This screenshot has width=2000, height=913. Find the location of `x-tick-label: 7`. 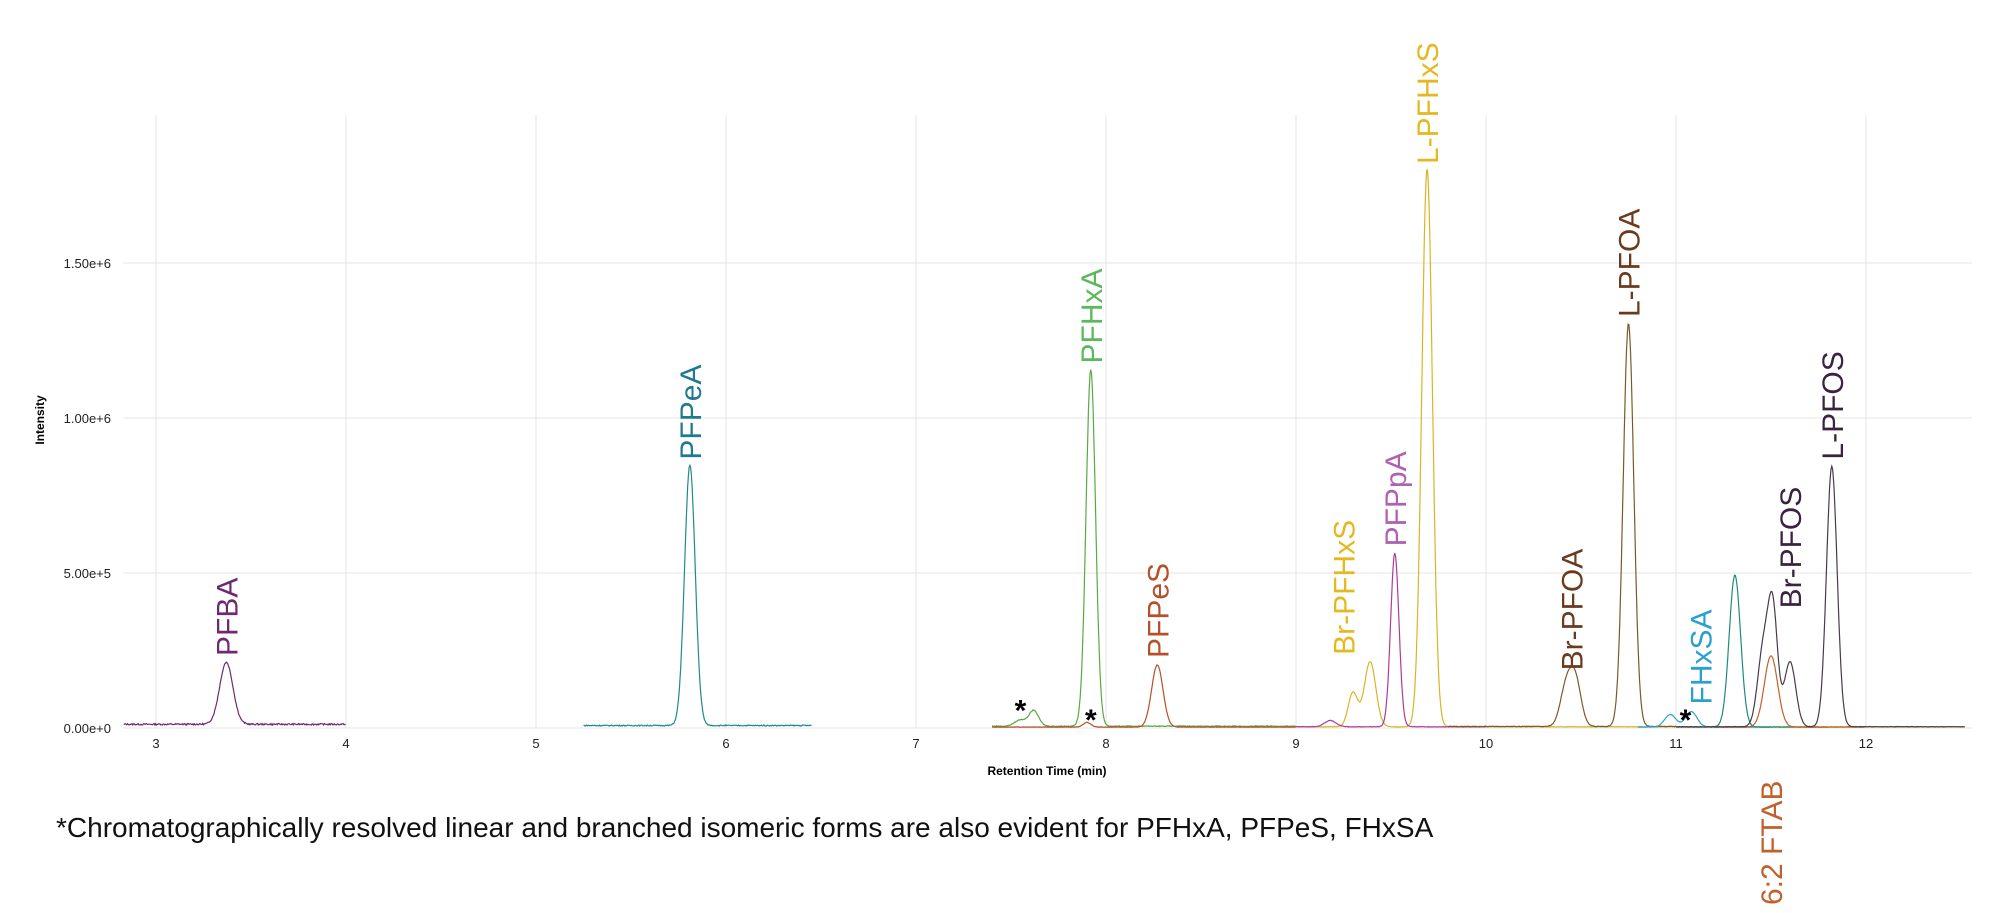

x-tick-label: 7 is located at coordinates (915, 743).